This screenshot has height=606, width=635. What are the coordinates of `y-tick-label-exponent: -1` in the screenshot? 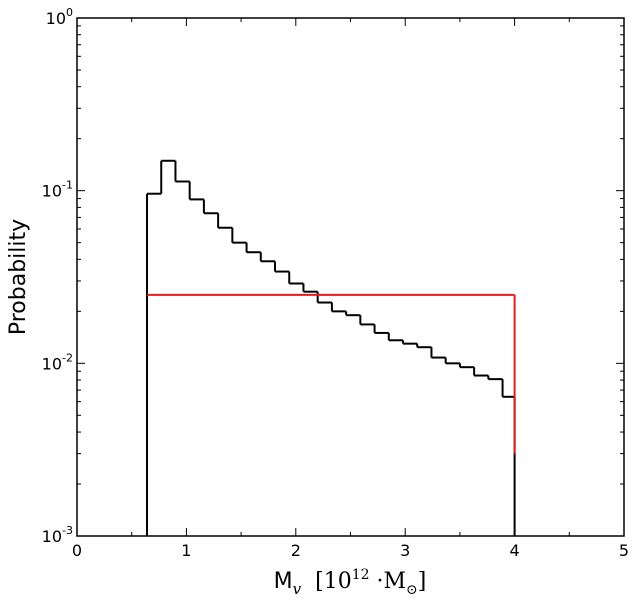 It's located at (67, 185).